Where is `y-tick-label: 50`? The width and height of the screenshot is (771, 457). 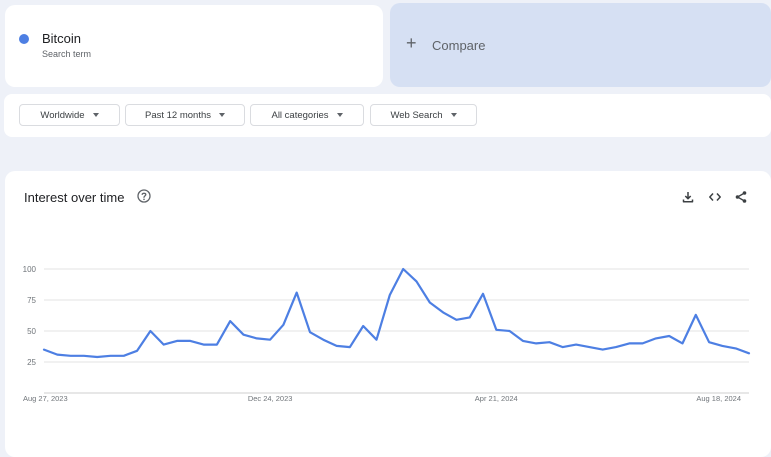
y-tick-label: 50 is located at coordinates (31, 331).